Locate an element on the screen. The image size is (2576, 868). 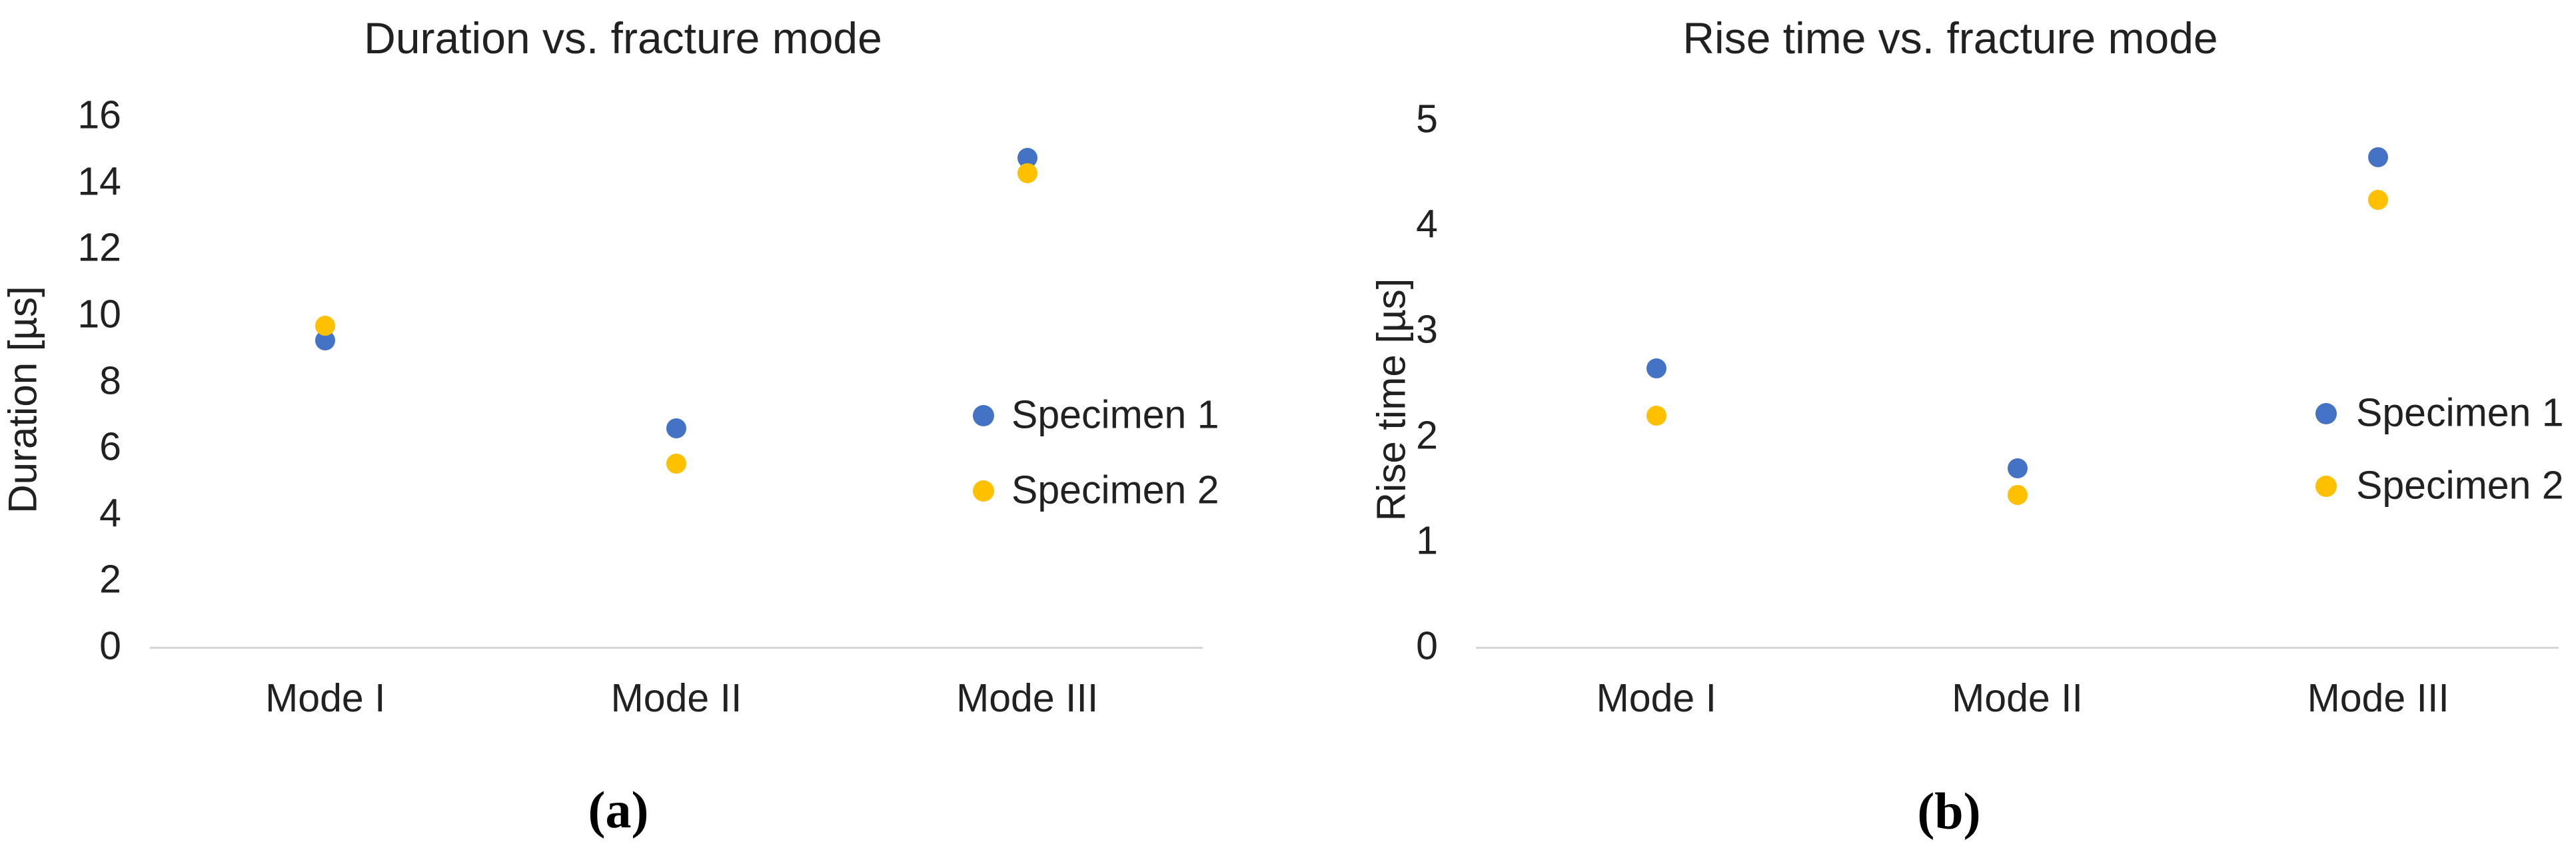
y-tick-label: 6 is located at coordinates (110, 446).